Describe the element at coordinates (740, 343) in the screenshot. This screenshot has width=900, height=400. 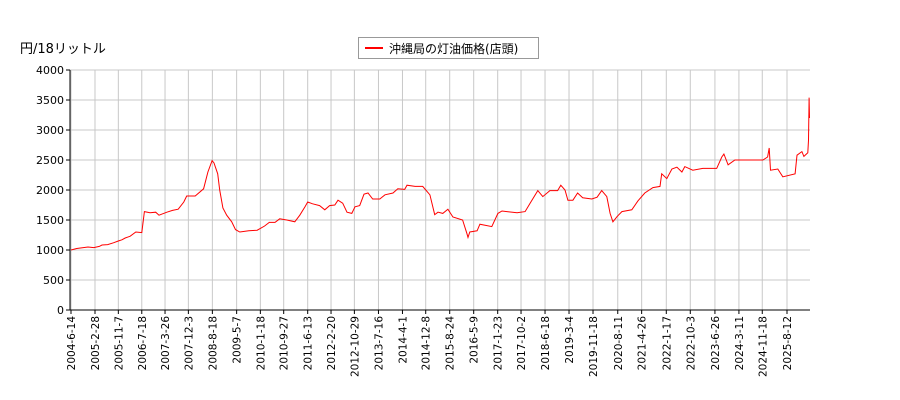
I see `x-tick-label: 2024-3-11` at that location.